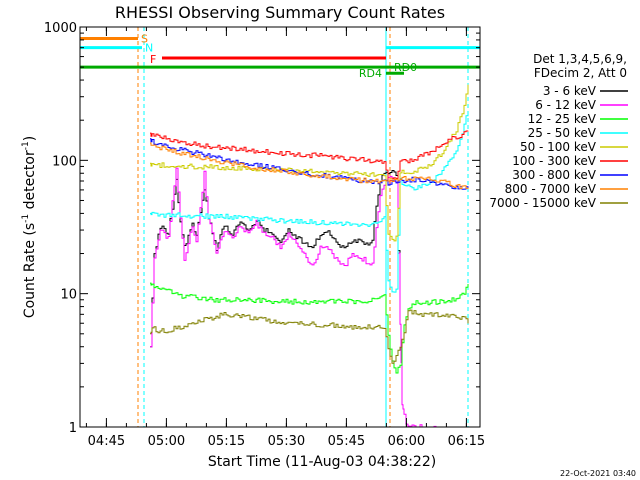  What do you see at coordinates (30, 138) in the screenshot?
I see `y-axis-label-part3: )` at bounding box center [30, 138].